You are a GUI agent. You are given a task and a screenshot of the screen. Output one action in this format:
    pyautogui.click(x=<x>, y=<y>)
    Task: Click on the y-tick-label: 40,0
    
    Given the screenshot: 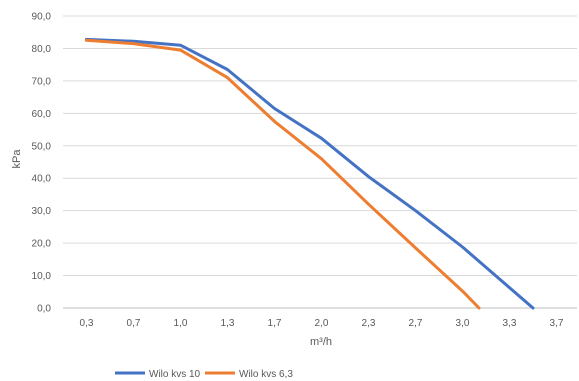 What is the action you would take?
    pyautogui.click(x=42, y=179)
    